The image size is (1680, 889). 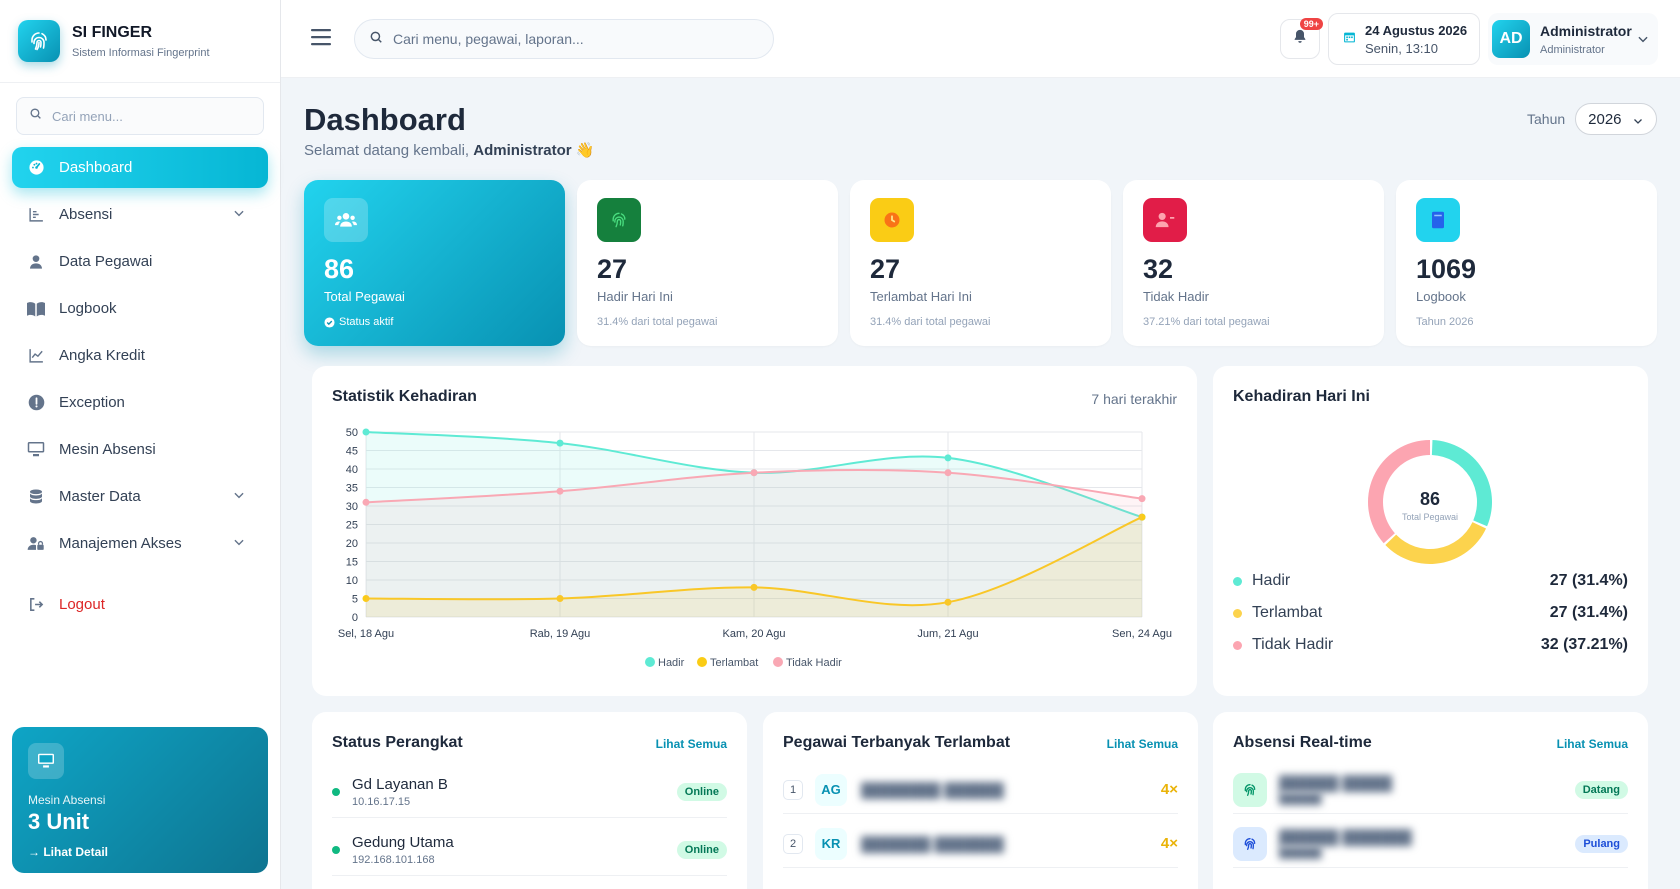 What do you see at coordinates (352, 470) in the screenshot?
I see `y-tick-label: 40` at bounding box center [352, 470].